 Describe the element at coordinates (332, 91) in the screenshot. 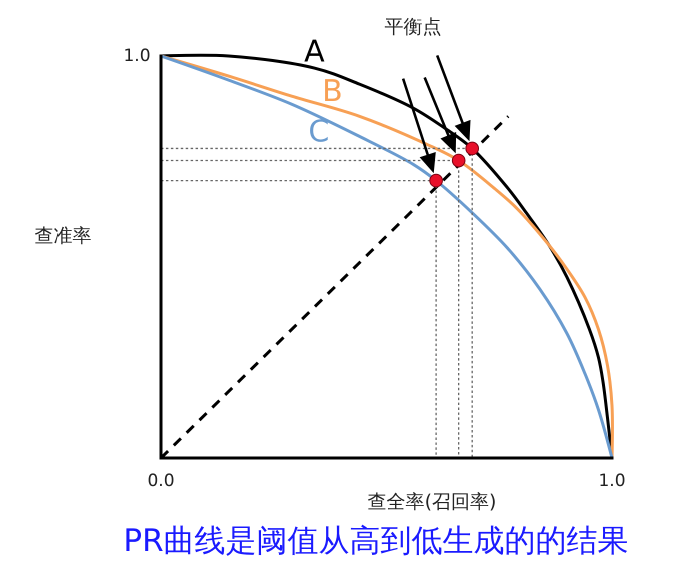

I see `series-label: B` at that location.